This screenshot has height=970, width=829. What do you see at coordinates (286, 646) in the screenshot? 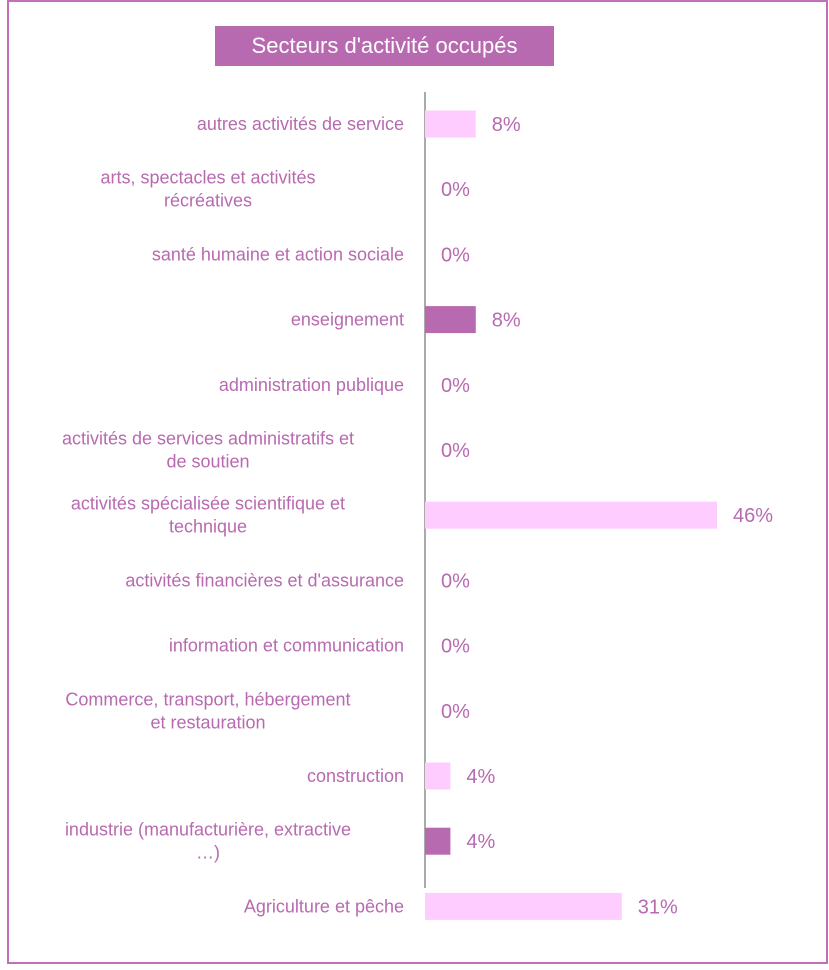
I see `category-label: information et communication` at bounding box center [286, 646].